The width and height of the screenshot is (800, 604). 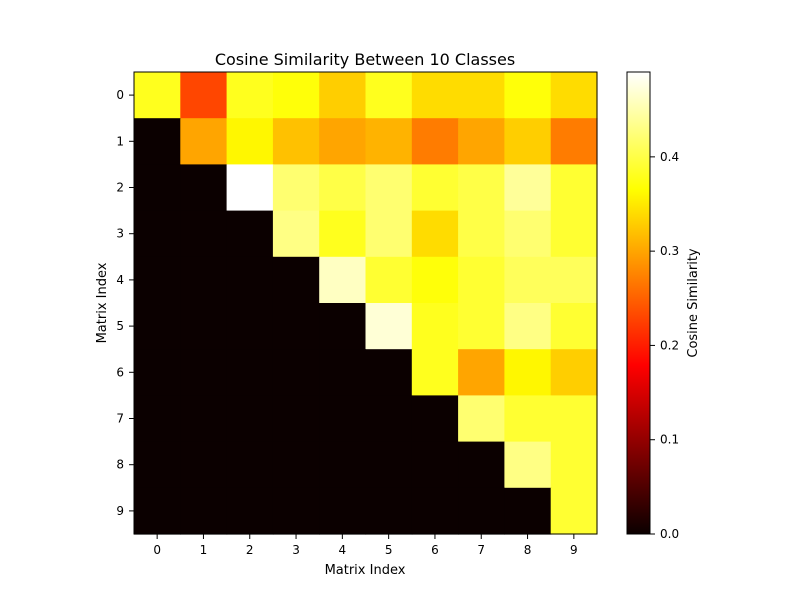 I want to click on x-tick-label: 4, so click(x=343, y=550).